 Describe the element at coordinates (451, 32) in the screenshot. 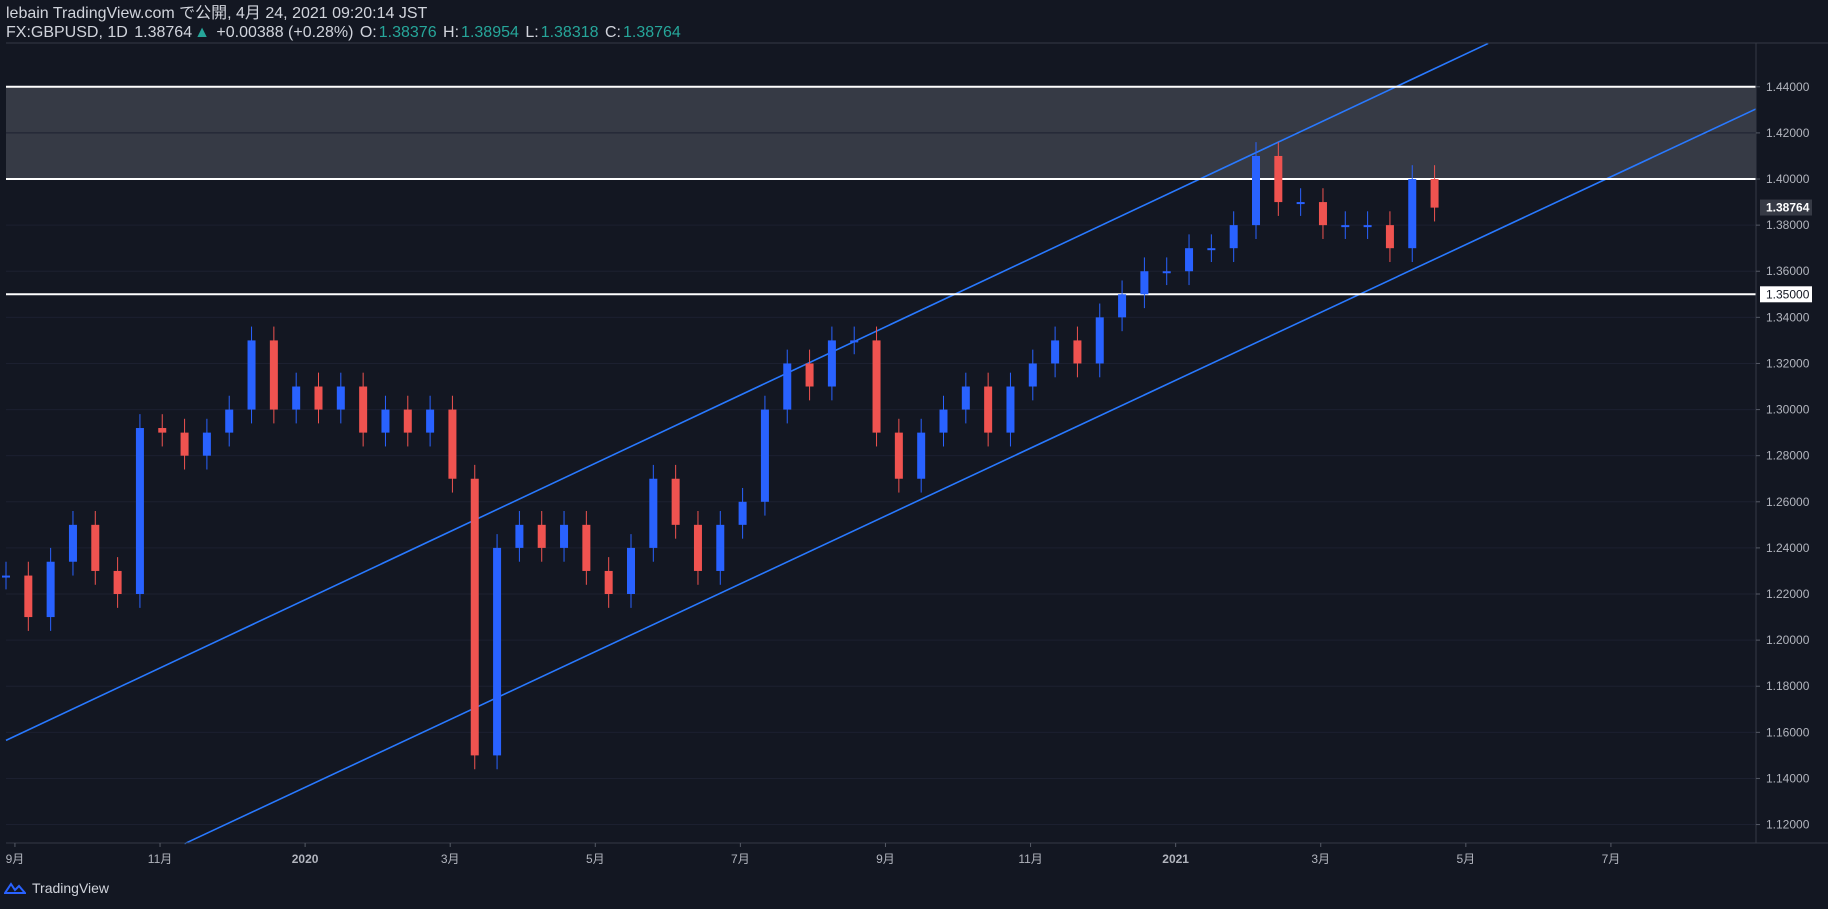

I see `high-label: H:` at that location.